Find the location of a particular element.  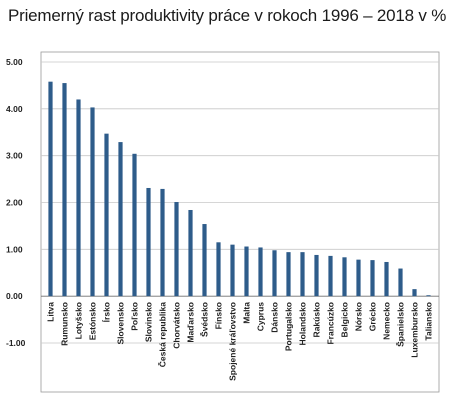

x-tick-label: Grécko is located at coordinates (373, 316).